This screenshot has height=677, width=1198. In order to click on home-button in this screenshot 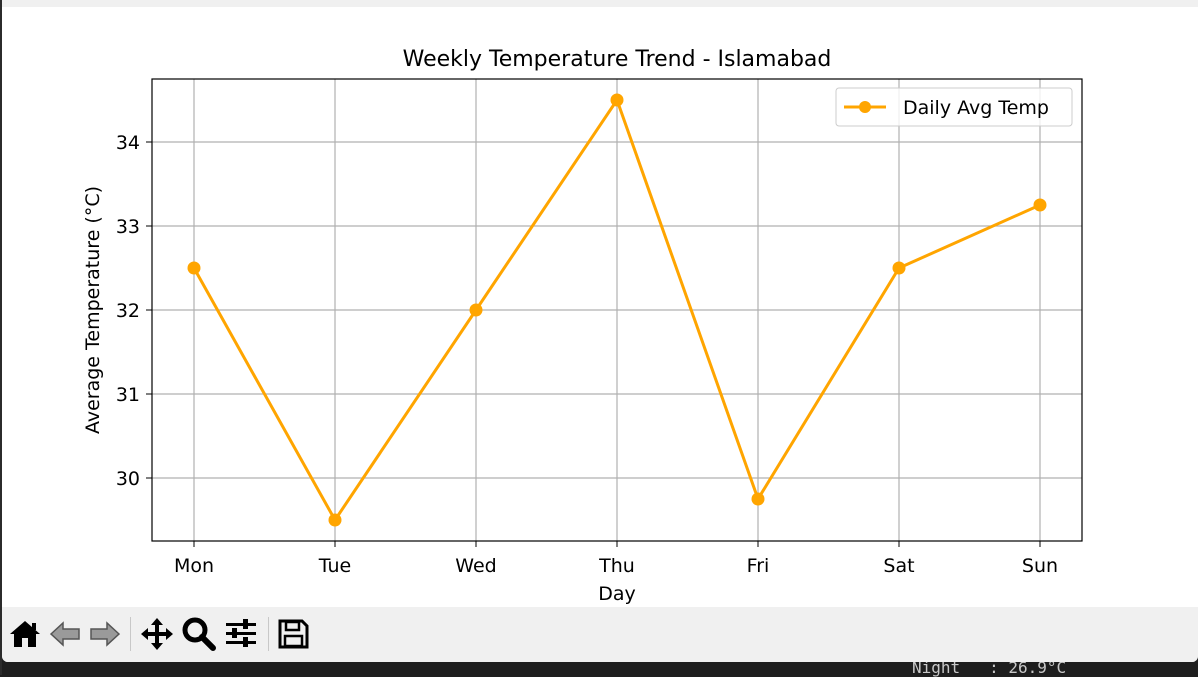, I will do `click(25, 634)`.